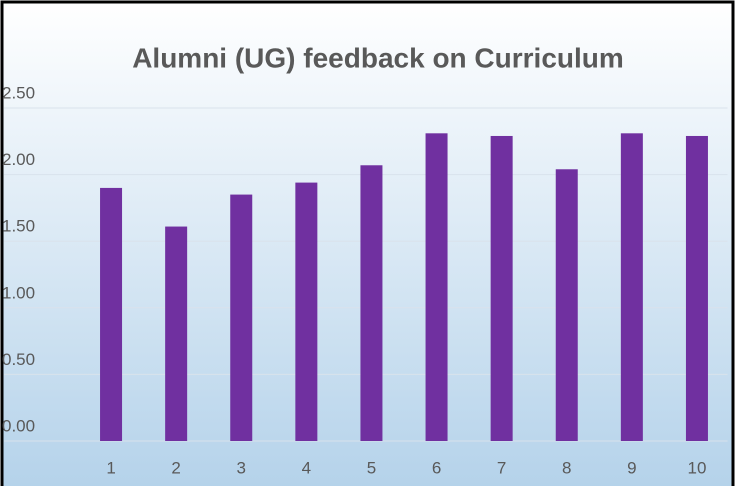  Describe the element at coordinates (18, 159) in the screenshot. I see `y-tick-label: 2.00` at that location.